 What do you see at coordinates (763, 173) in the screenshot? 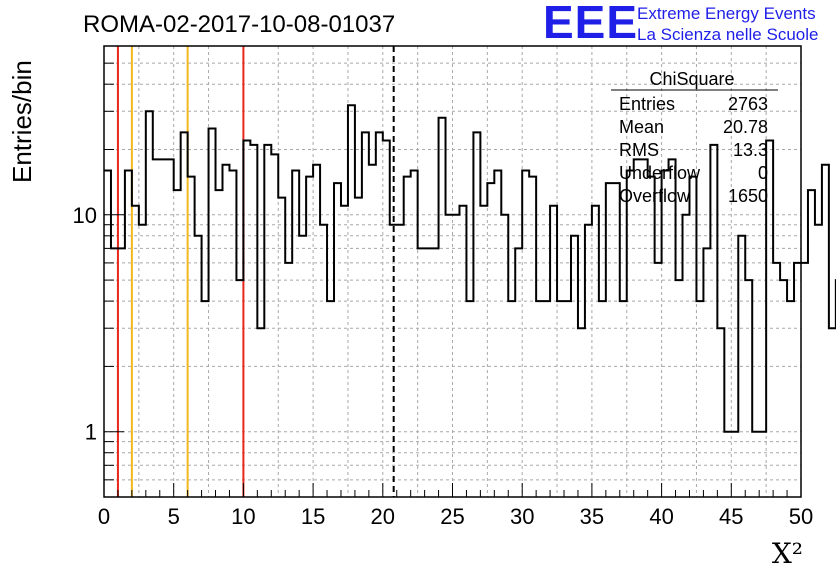
I see `stats-value: 0` at bounding box center [763, 173].